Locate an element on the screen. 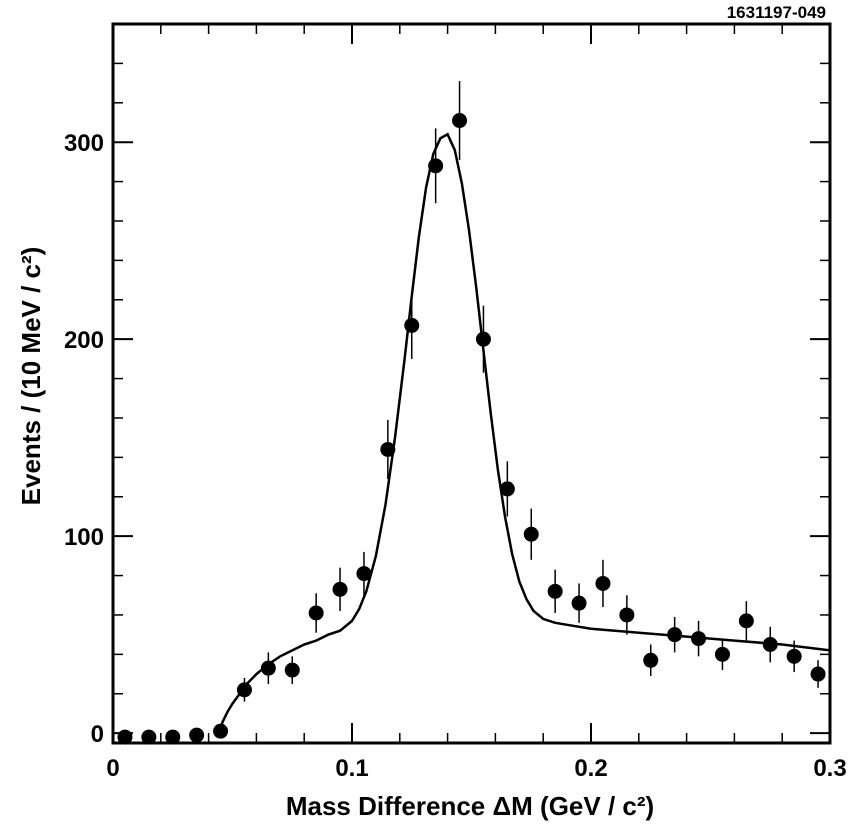 This screenshot has width=855, height=830. x-tick-label: 0.2 is located at coordinates (590, 768).